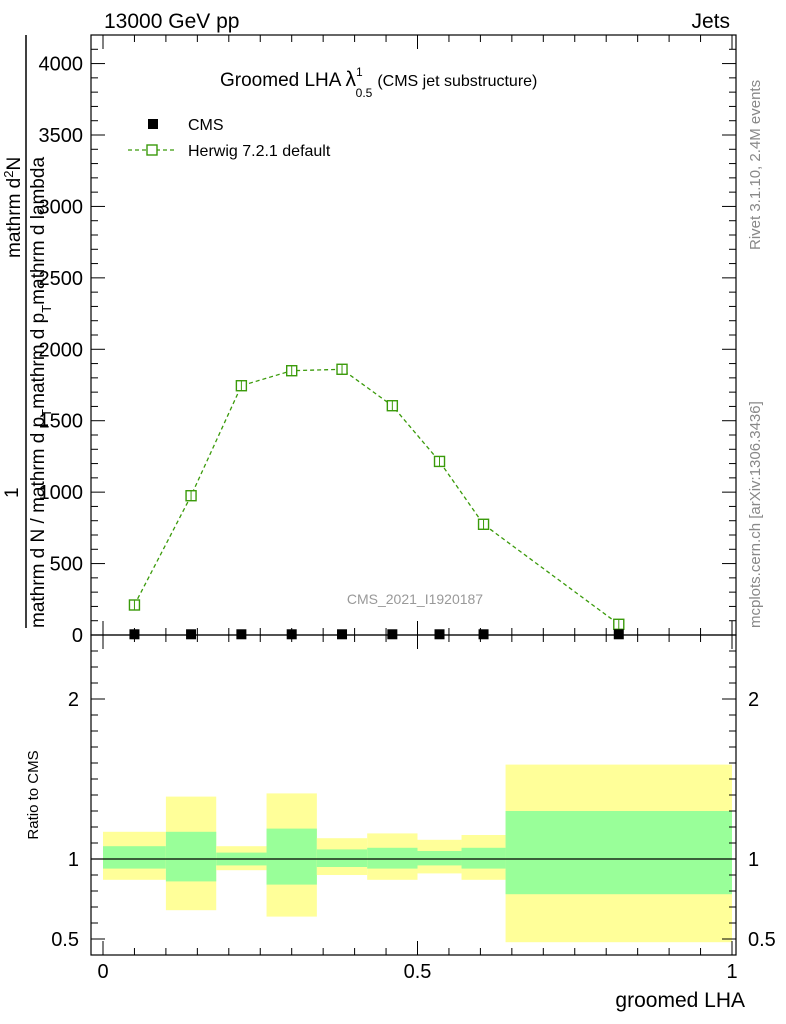  Describe the element at coordinates (753, 700) in the screenshot. I see `ratio-y-tick-label-right: 2` at that location.